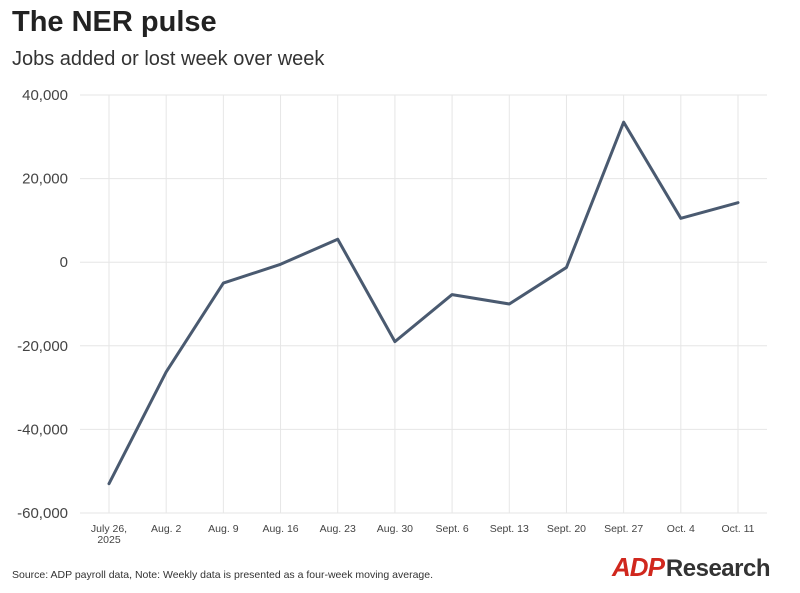 The image size is (800, 593). What do you see at coordinates (42, 304) in the screenshot?
I see `y-axis-ticks: 40,000 20,000 0 -20,000 -40,000 -60,000` at bounding box center [42, 304].